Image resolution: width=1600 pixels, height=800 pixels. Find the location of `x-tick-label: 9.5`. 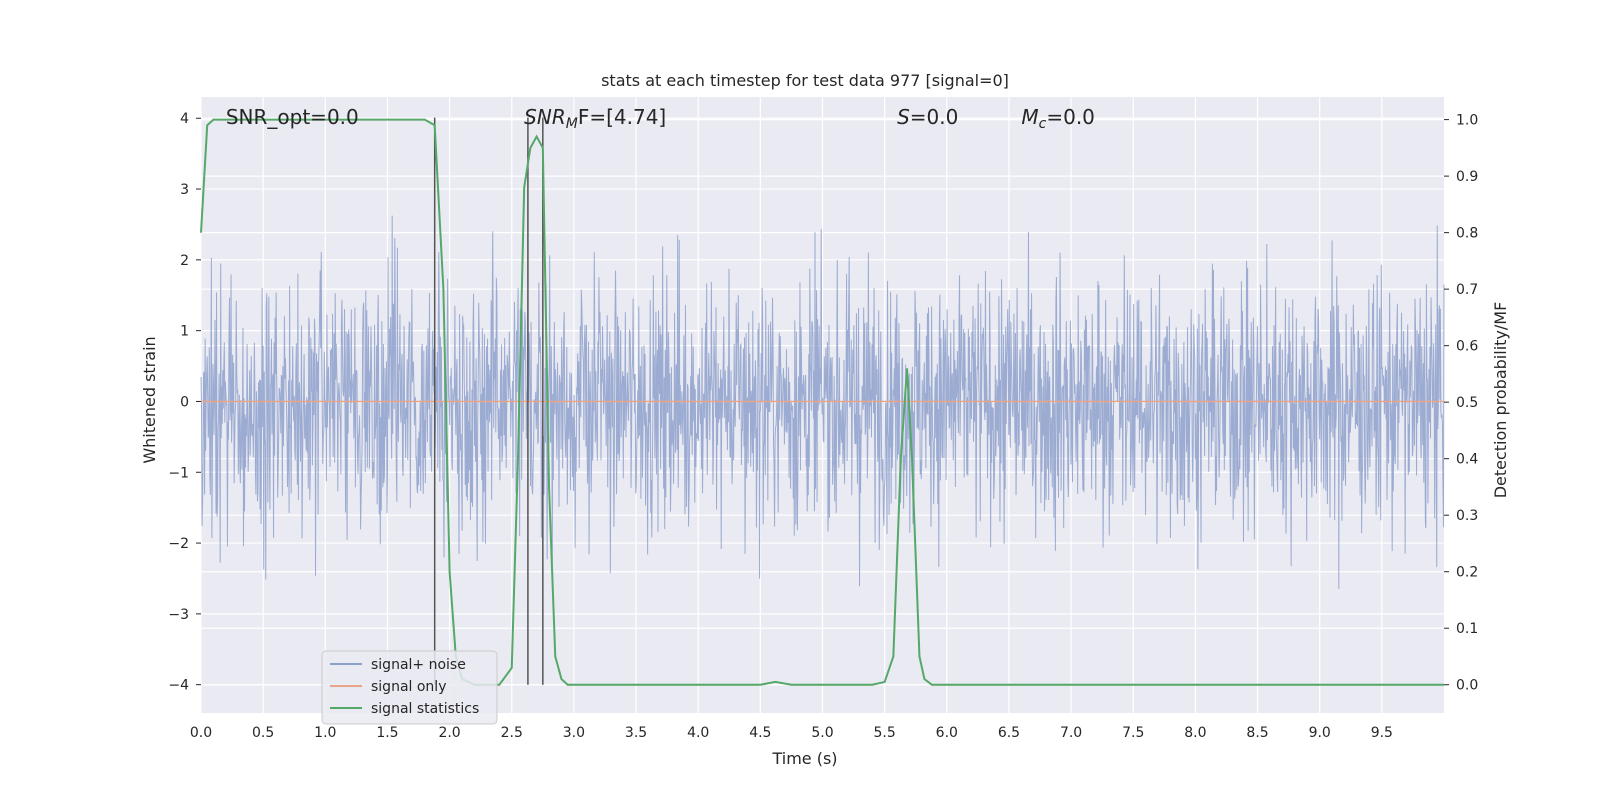

x-tick-label: 9.5 is located at coordinates (1382, 733).